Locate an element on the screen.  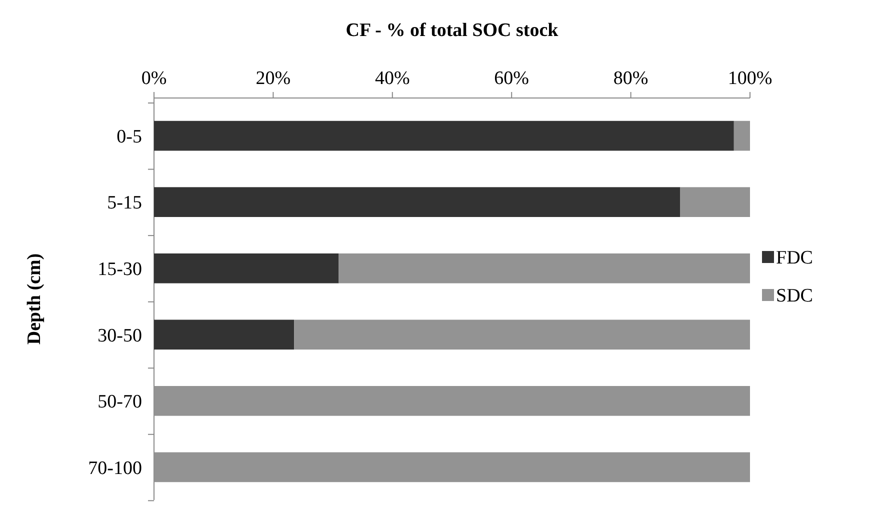
y-tick-label: 70-100 is located at coordinates (115, 468).